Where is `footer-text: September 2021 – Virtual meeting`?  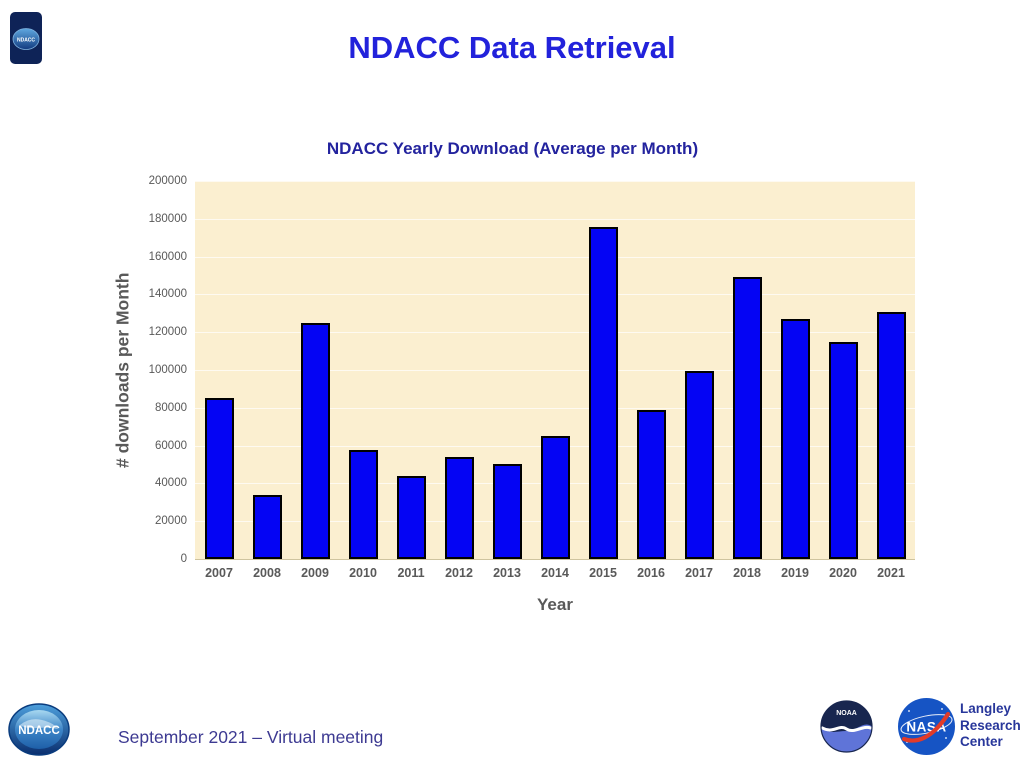
footer-text: September 2021 – Virtual meeting is located at coordinates (251, 737).